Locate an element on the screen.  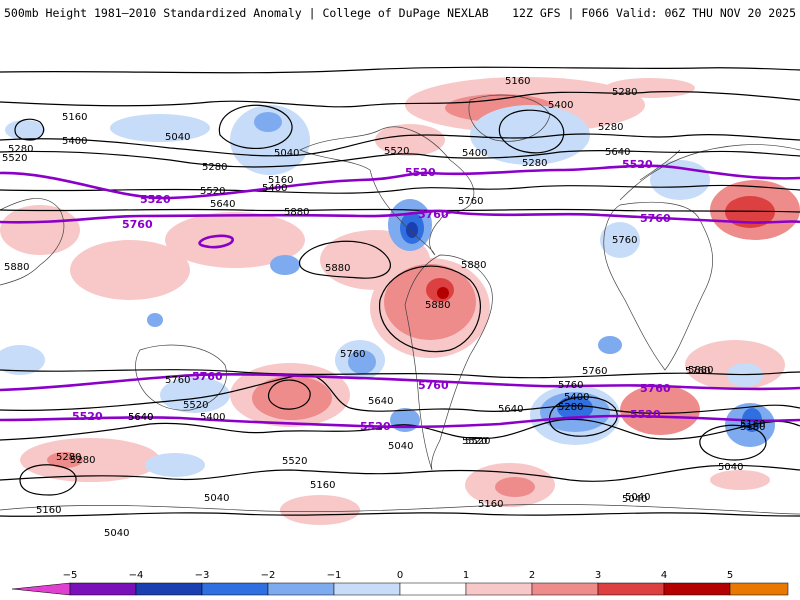
colorbar-tick-label: 5 is located at coordinates (730, 575).